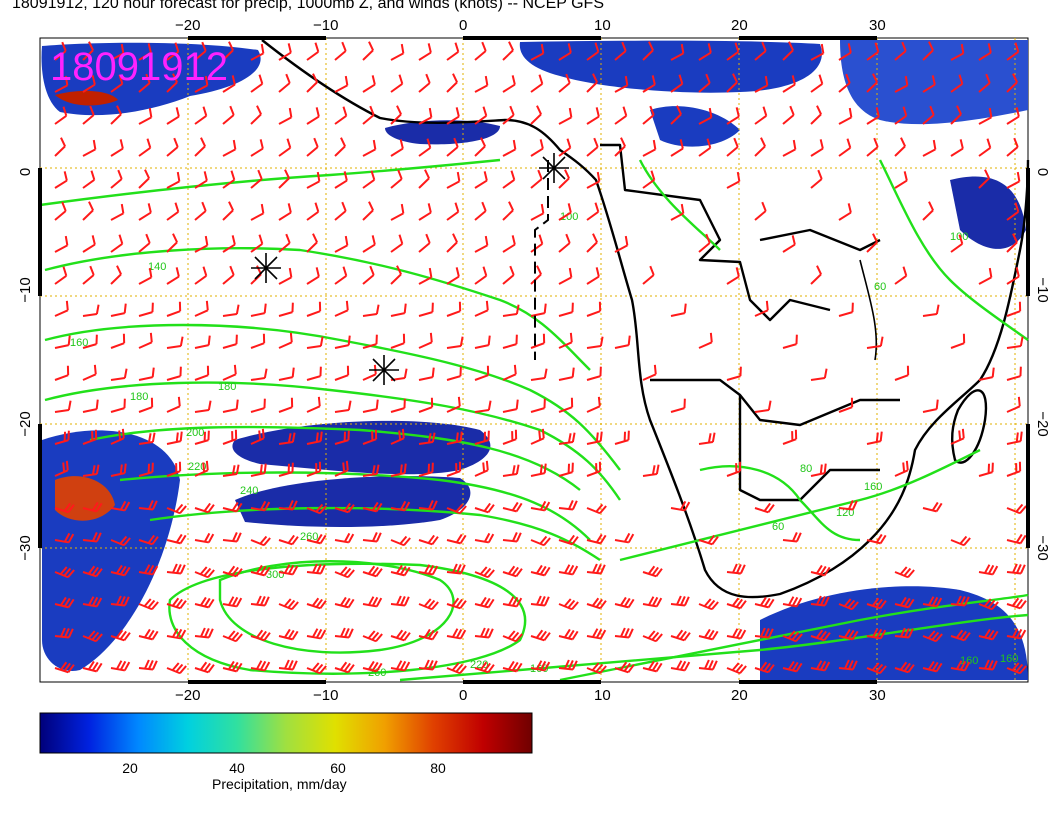 This screenshot has width=1056, height=816. I want to click on date-stamp: 18091912, so click(139, 67).